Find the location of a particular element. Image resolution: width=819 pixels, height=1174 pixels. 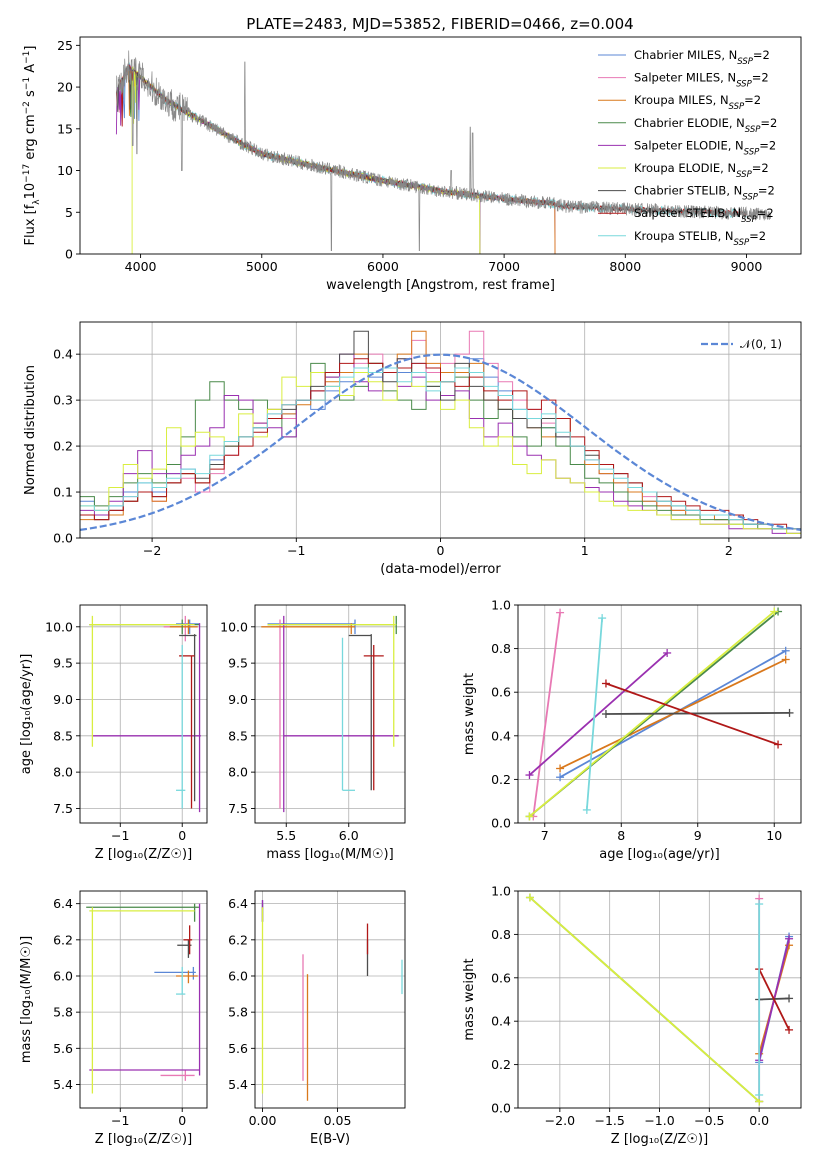

y-tick-label: 9.5 is located at coordinates (238, 663).